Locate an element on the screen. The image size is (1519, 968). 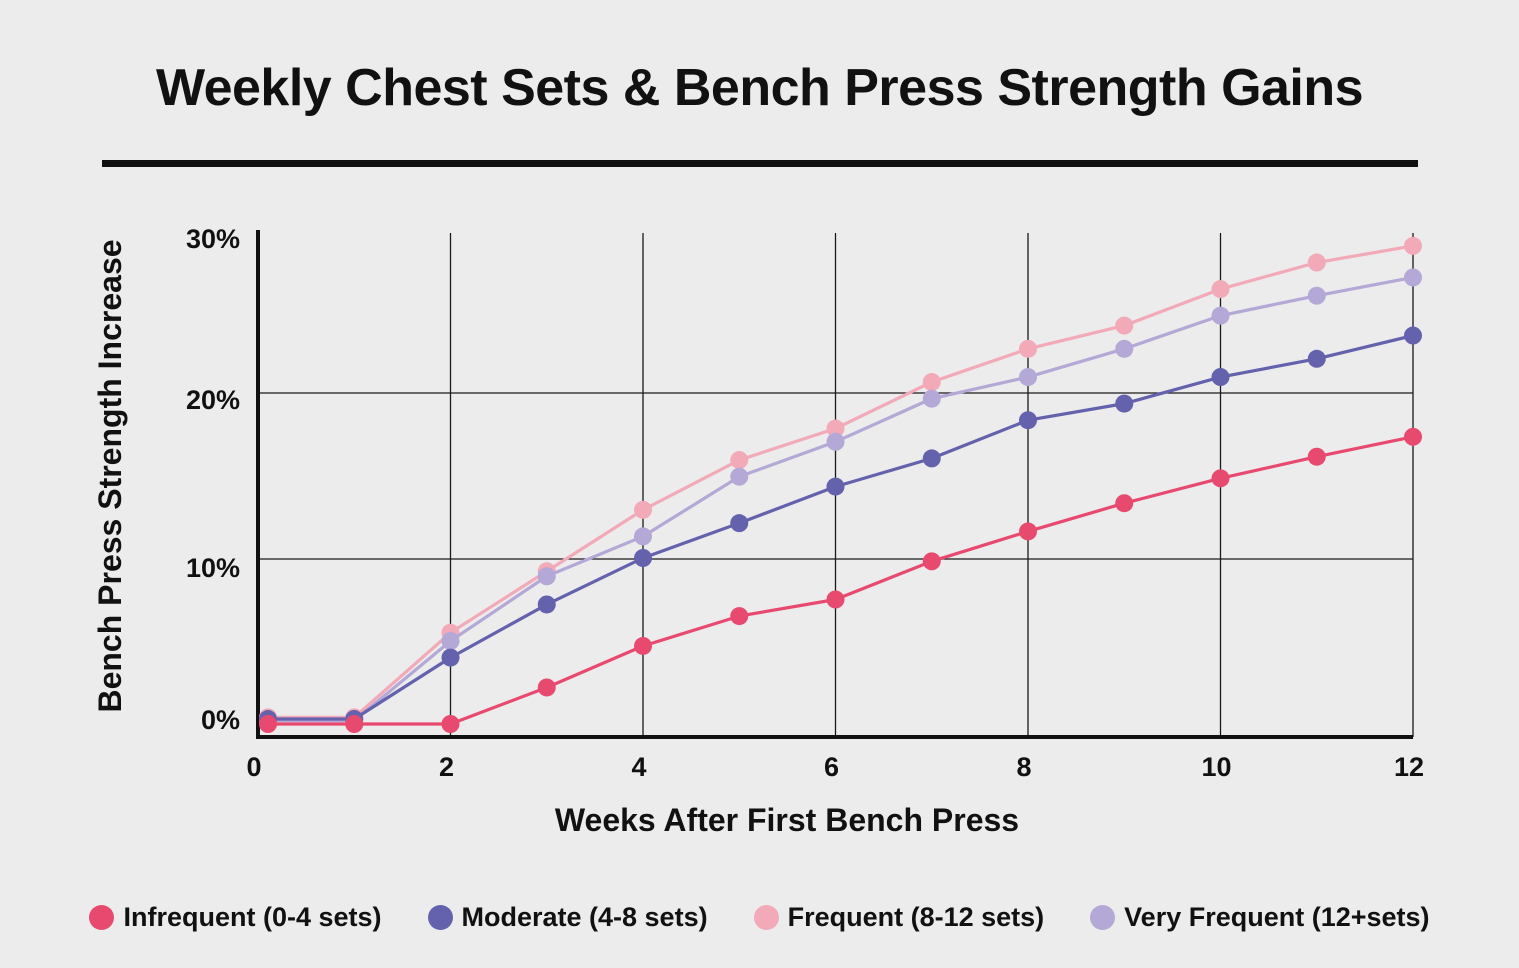
legend-label: Infrequent (0-4 sets) is located at coordinates (252, 916).